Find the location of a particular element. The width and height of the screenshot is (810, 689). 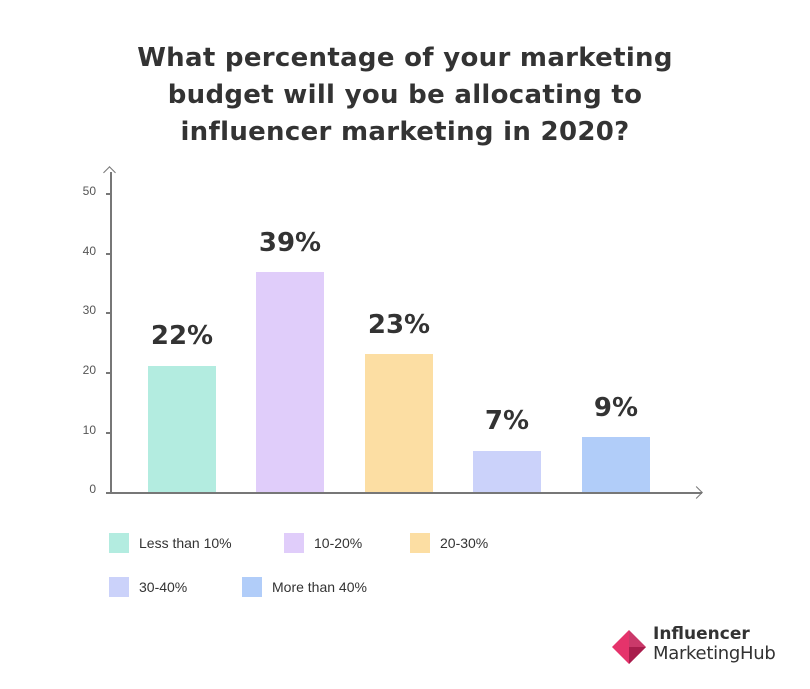

bar-value-label: 9% is located at coordinates (616, 408).